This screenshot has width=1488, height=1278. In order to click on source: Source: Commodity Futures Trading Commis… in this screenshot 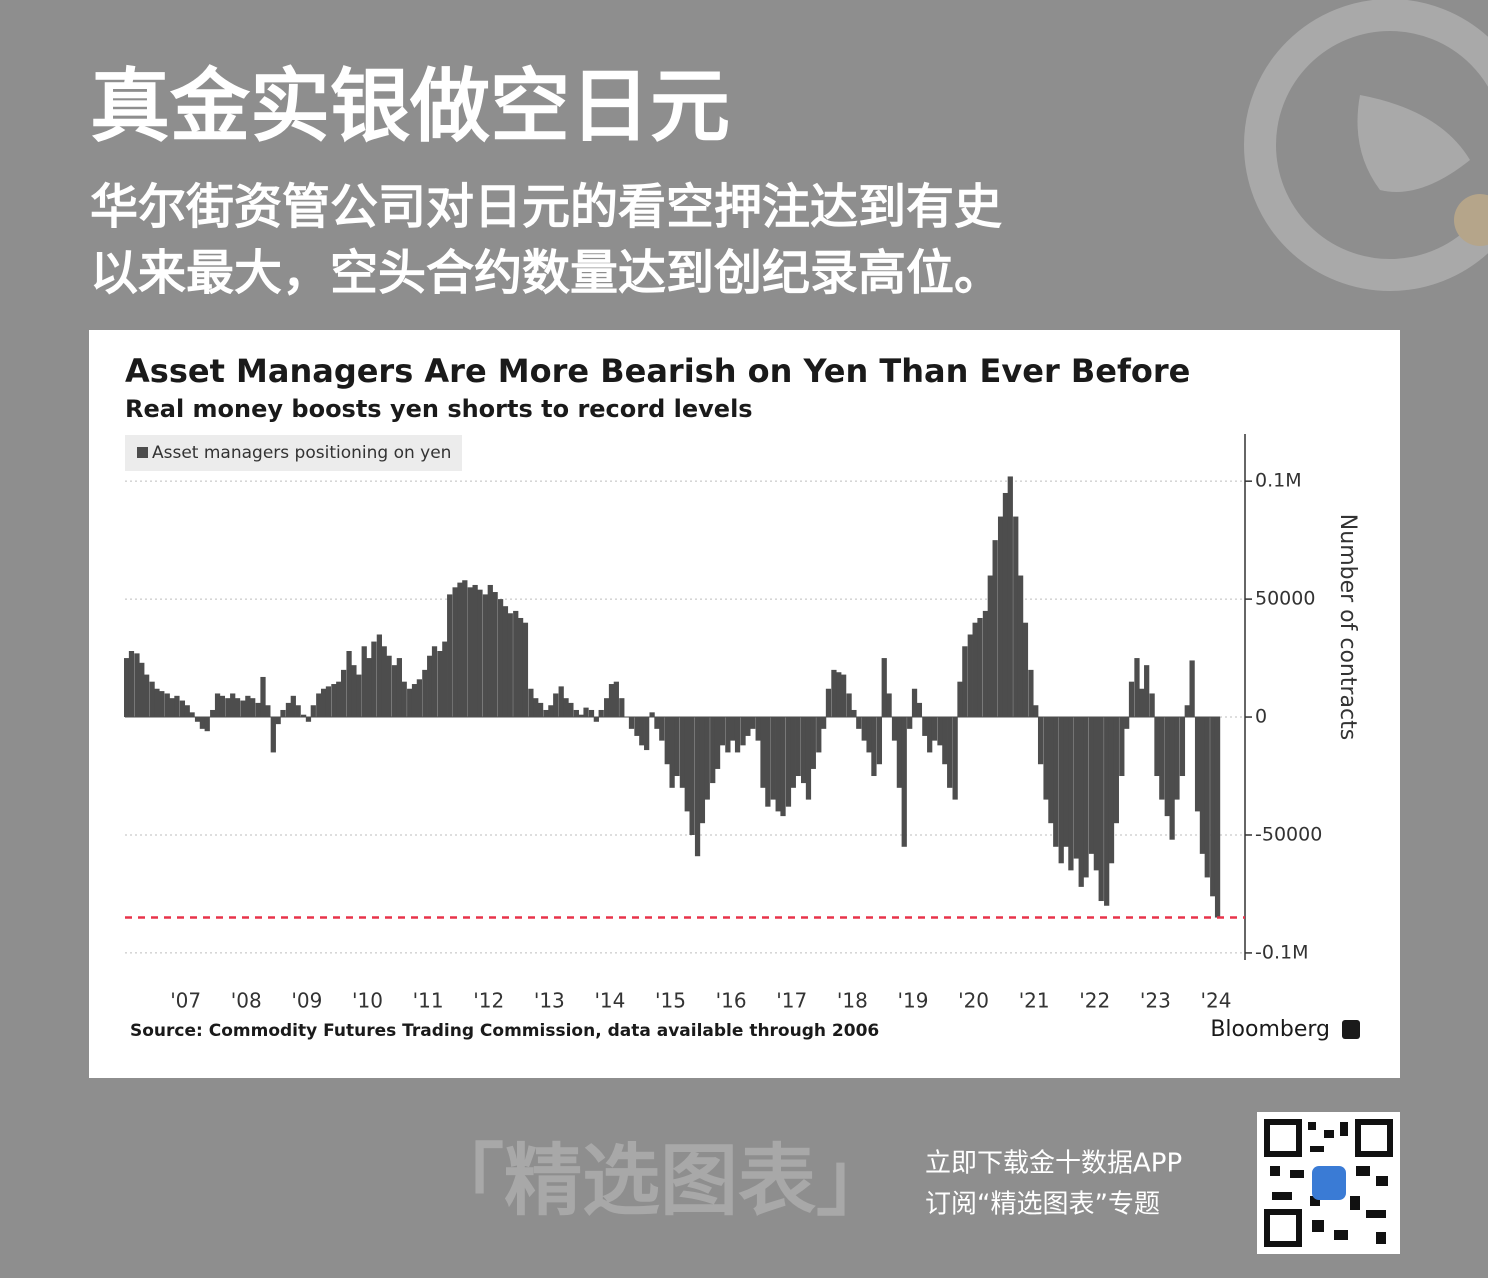, I will do `click(504, 1031)`.